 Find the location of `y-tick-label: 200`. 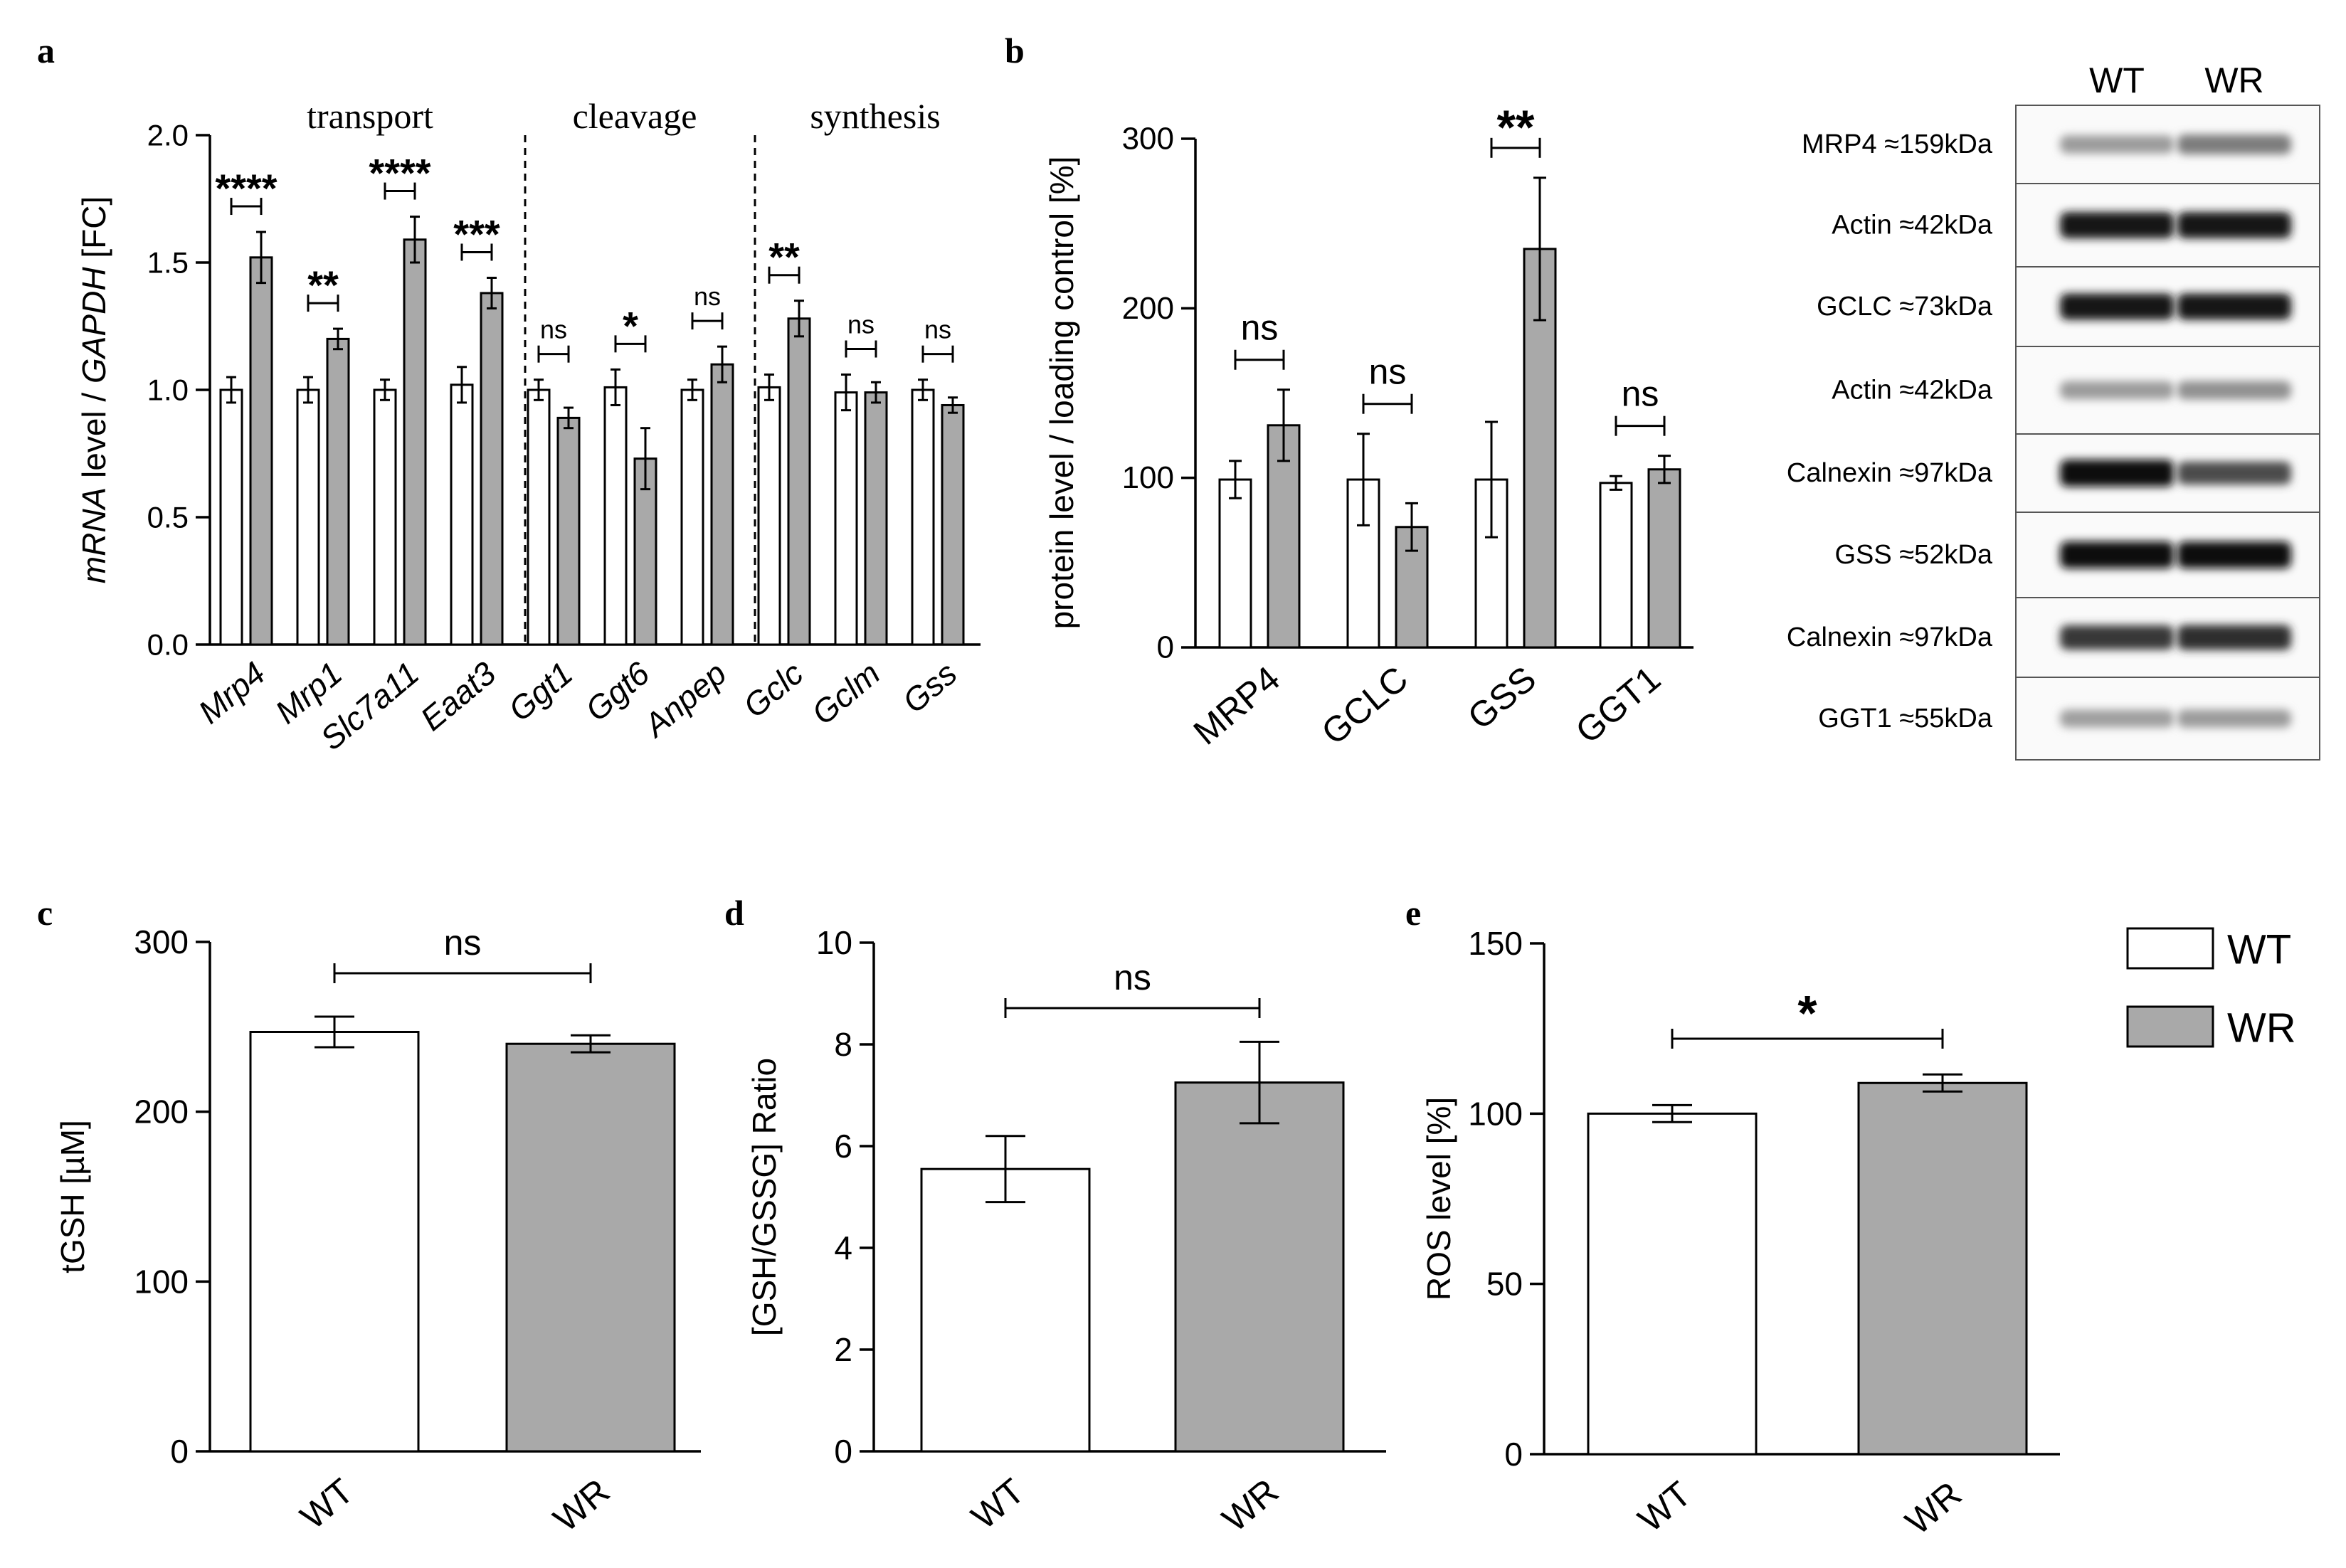

y-tick-label: 200 is located at coordinates (162, 1111).